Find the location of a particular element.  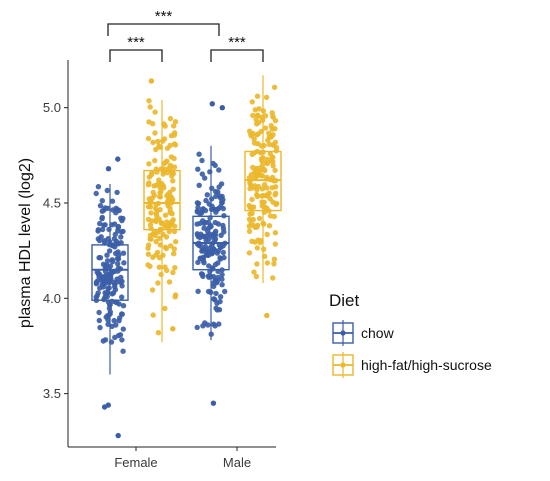

legend-item-hfhs: high-fat/high-sucrose is located at coordinates (412, 365).